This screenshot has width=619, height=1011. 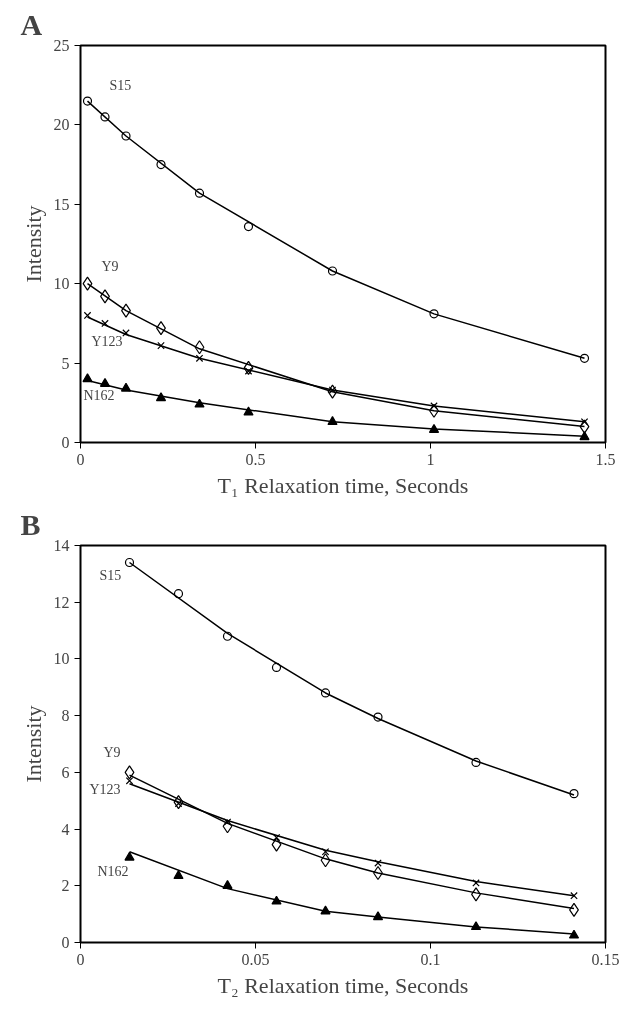 What do you see at coordinates (343, 485) in the screenshot?
I see `x-axis-title: T₁ Relaxation time, Seconds` at bounding box center [343, 485].